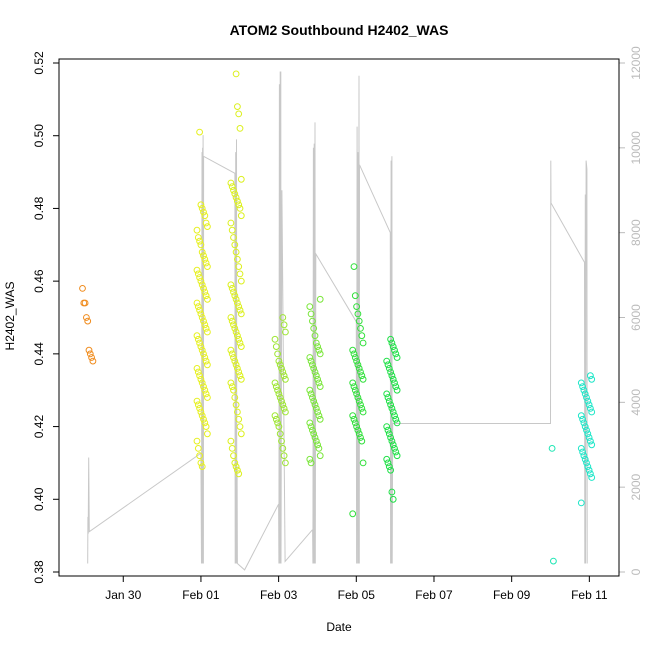 The image size is (650, 650). I want to click on x-tick-label: Feb 07, so click(434, 595).